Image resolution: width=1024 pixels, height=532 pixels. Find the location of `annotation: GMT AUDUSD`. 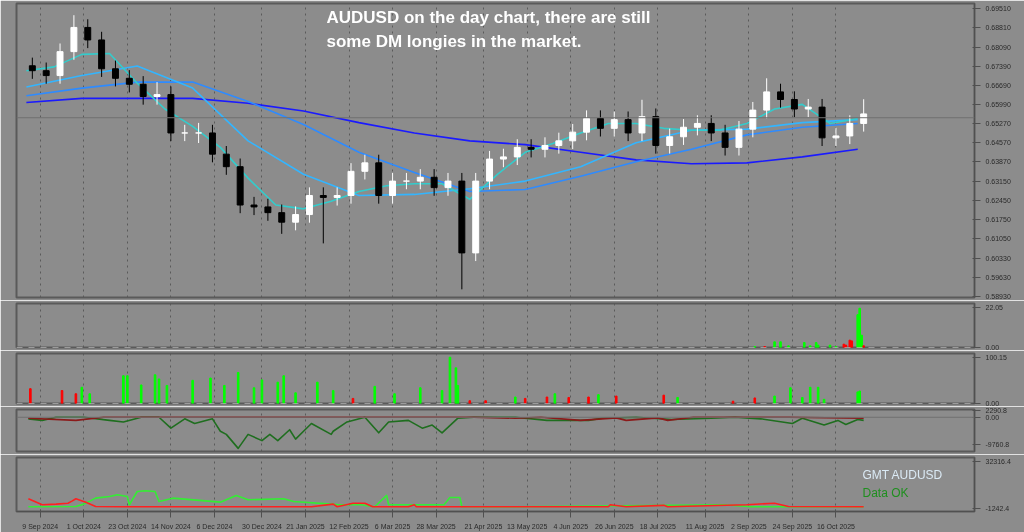

annotation: GMT AUDUSD is located at coordinates (902, 474).